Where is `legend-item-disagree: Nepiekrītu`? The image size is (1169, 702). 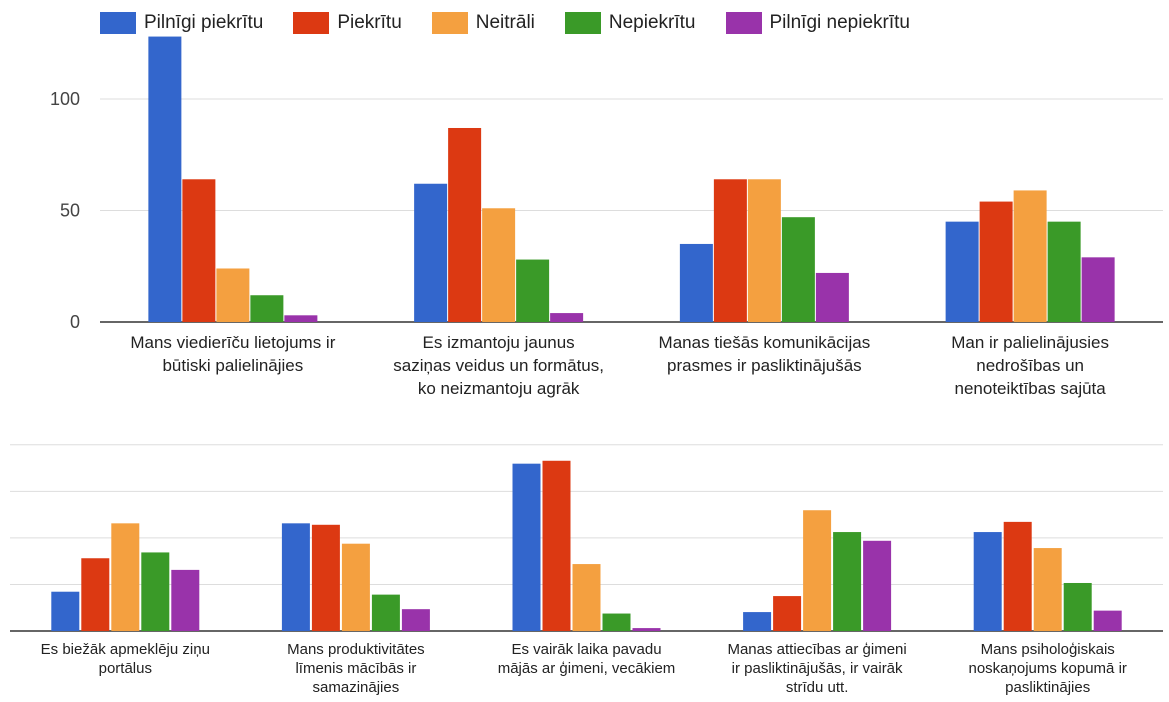
legend-item-disagree: Nepiekrītu is located at coordinates (630, 23).